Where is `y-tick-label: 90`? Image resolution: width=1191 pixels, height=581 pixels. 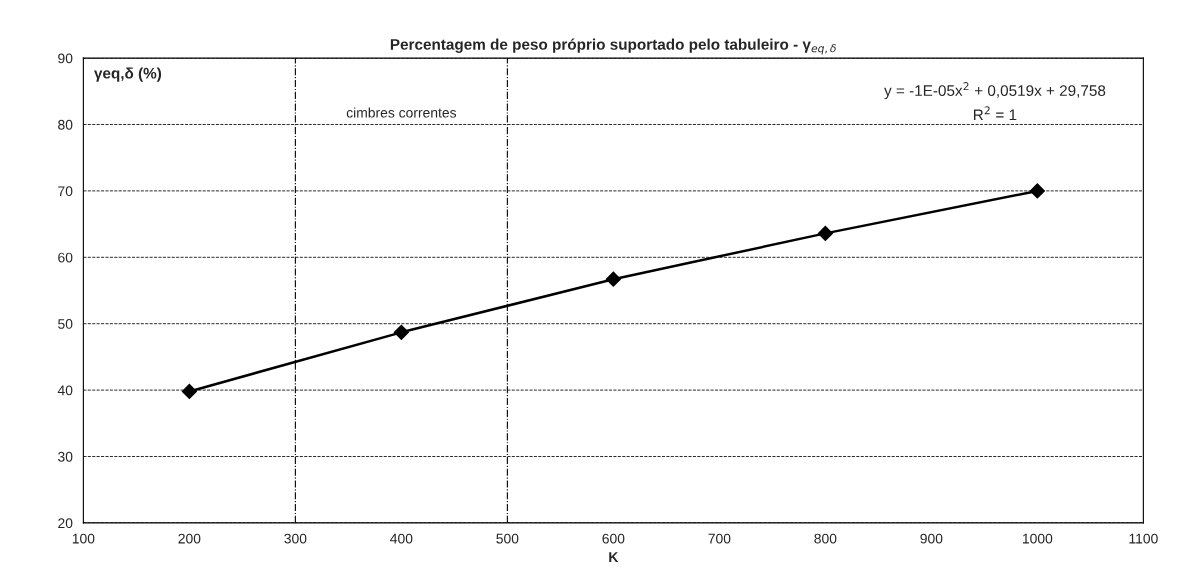
y-tick-label: 90 is located at coordinates (65, 58).